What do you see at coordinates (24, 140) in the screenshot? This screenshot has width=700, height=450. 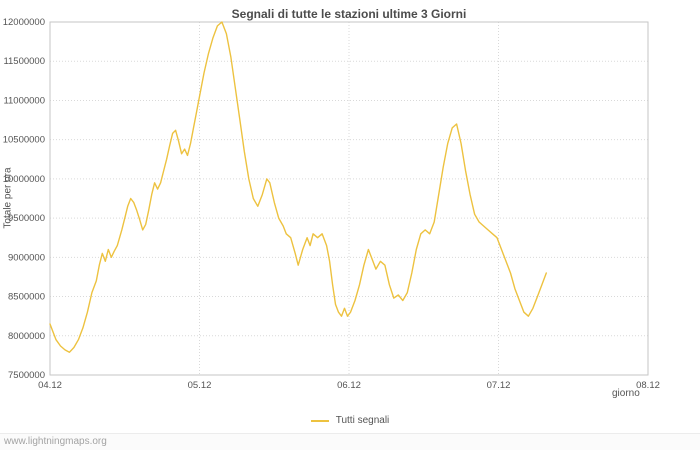 I see `y-tick-label: 10500000` at bounding box center [24, 140].